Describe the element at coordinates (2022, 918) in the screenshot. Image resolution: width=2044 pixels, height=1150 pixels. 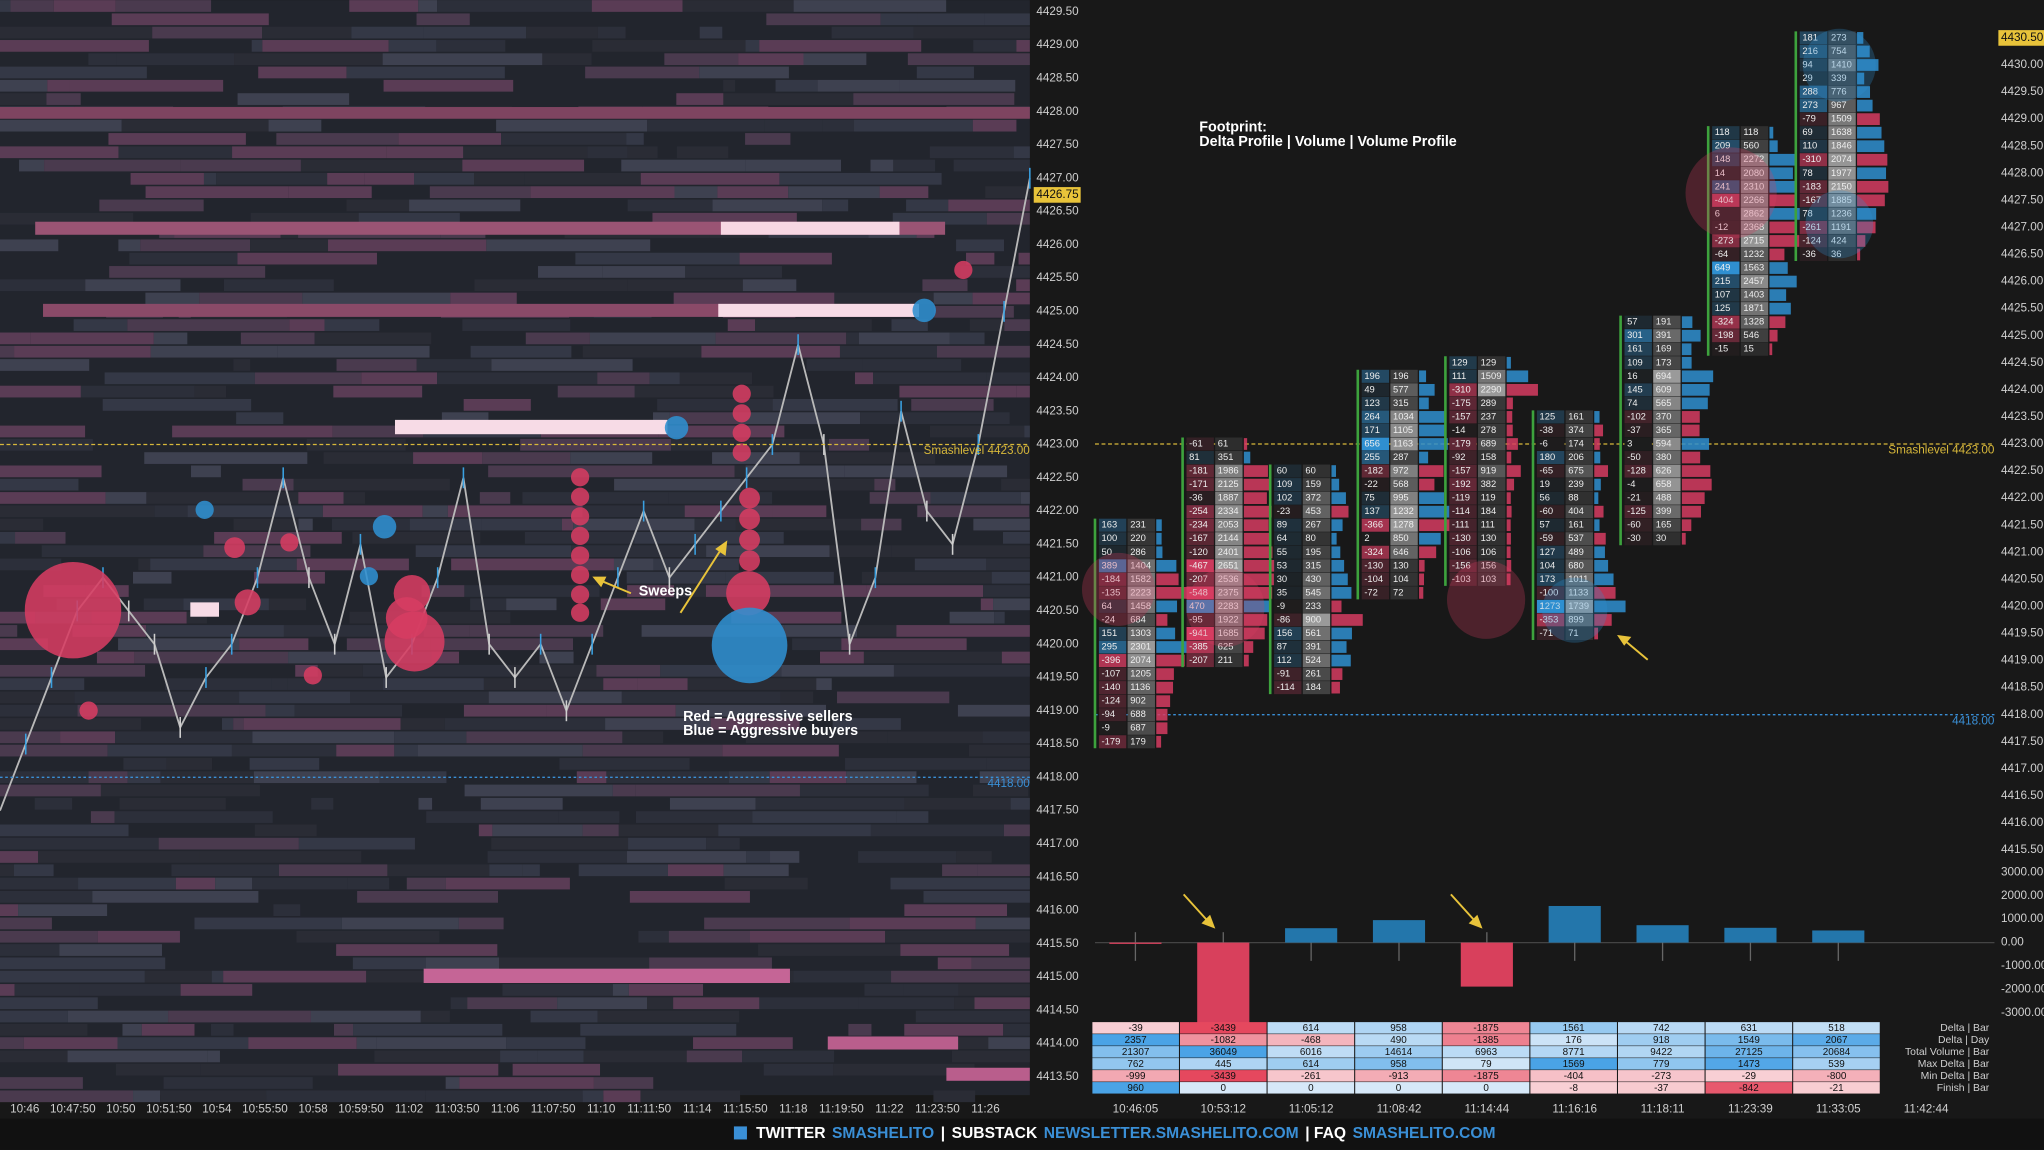
I see `delta-tick-label: 1000.00` at that location.